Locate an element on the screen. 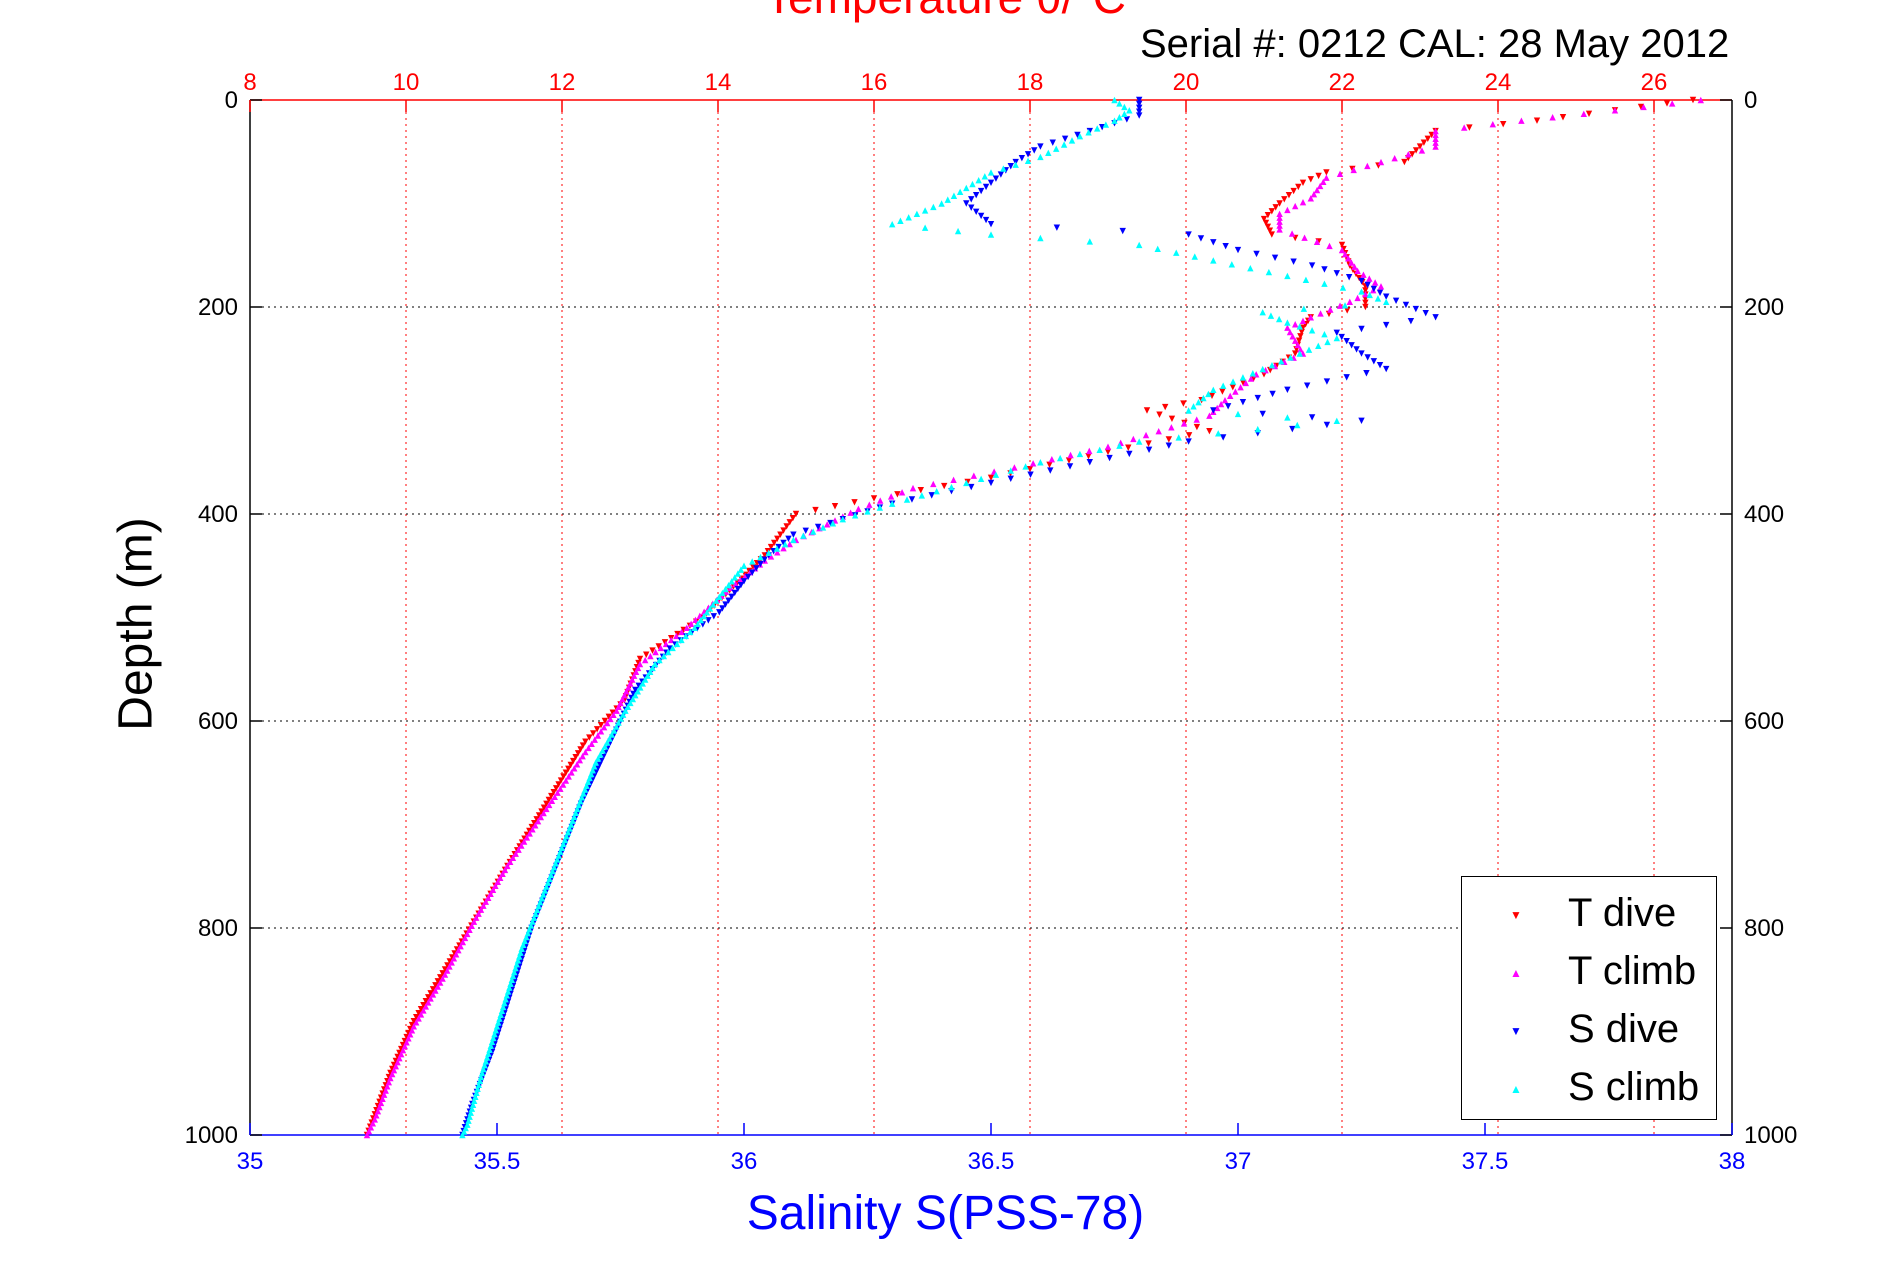 This screenshot has height=1262, width=1891. y-tick-label-right: 800 is located at coordinates (1764, 928).